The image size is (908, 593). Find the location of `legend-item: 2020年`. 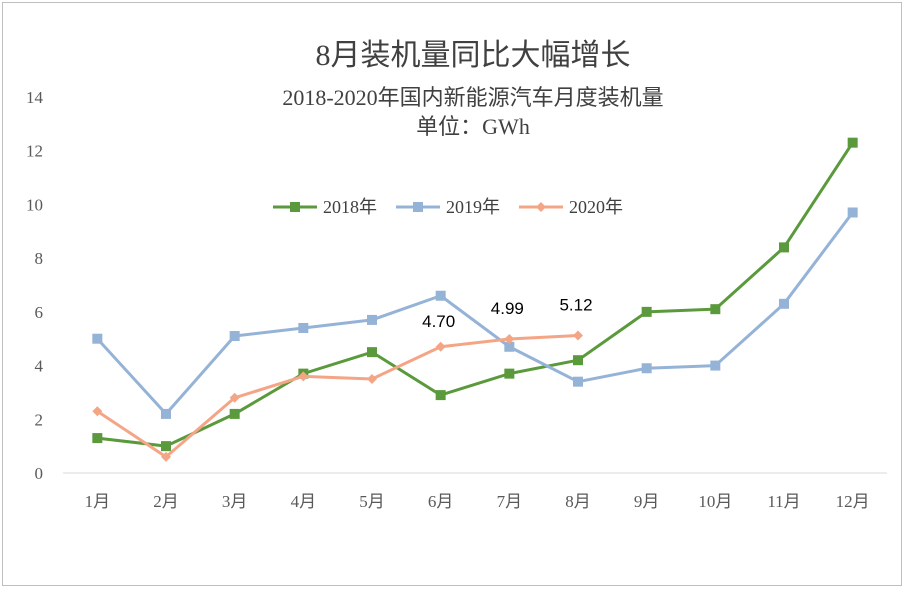

legend-item: 2020年 is located at coordinates (571, 207).